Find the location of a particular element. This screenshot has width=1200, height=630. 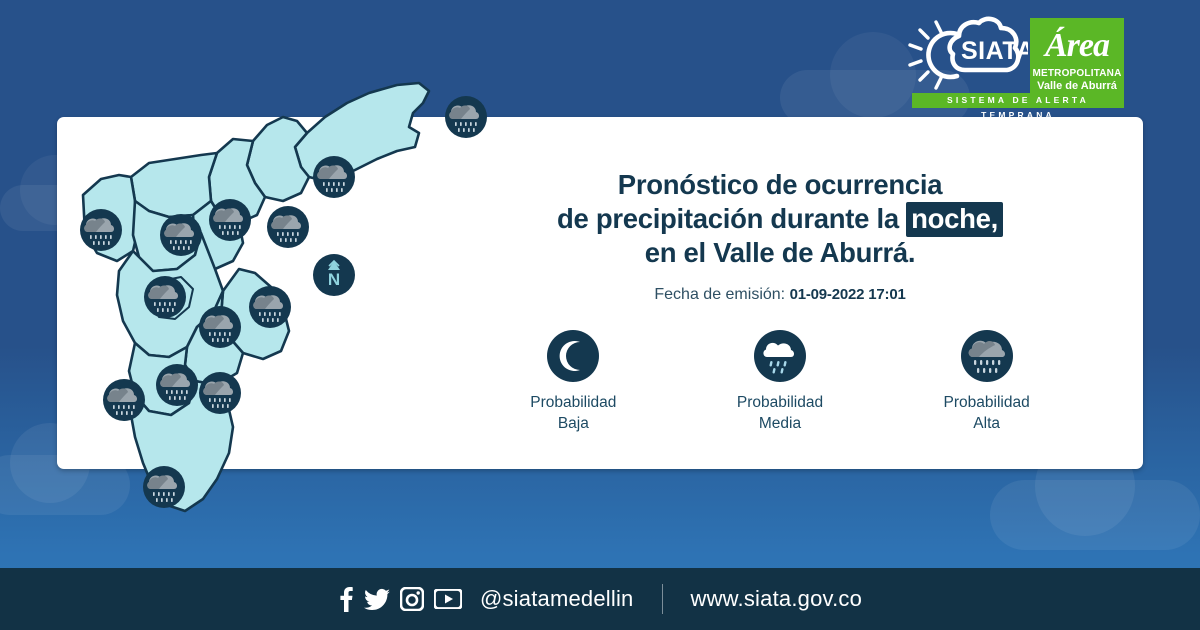

footer-bar: @siatamedellin www.siata.gov.co is located at coordinates (600, 599).